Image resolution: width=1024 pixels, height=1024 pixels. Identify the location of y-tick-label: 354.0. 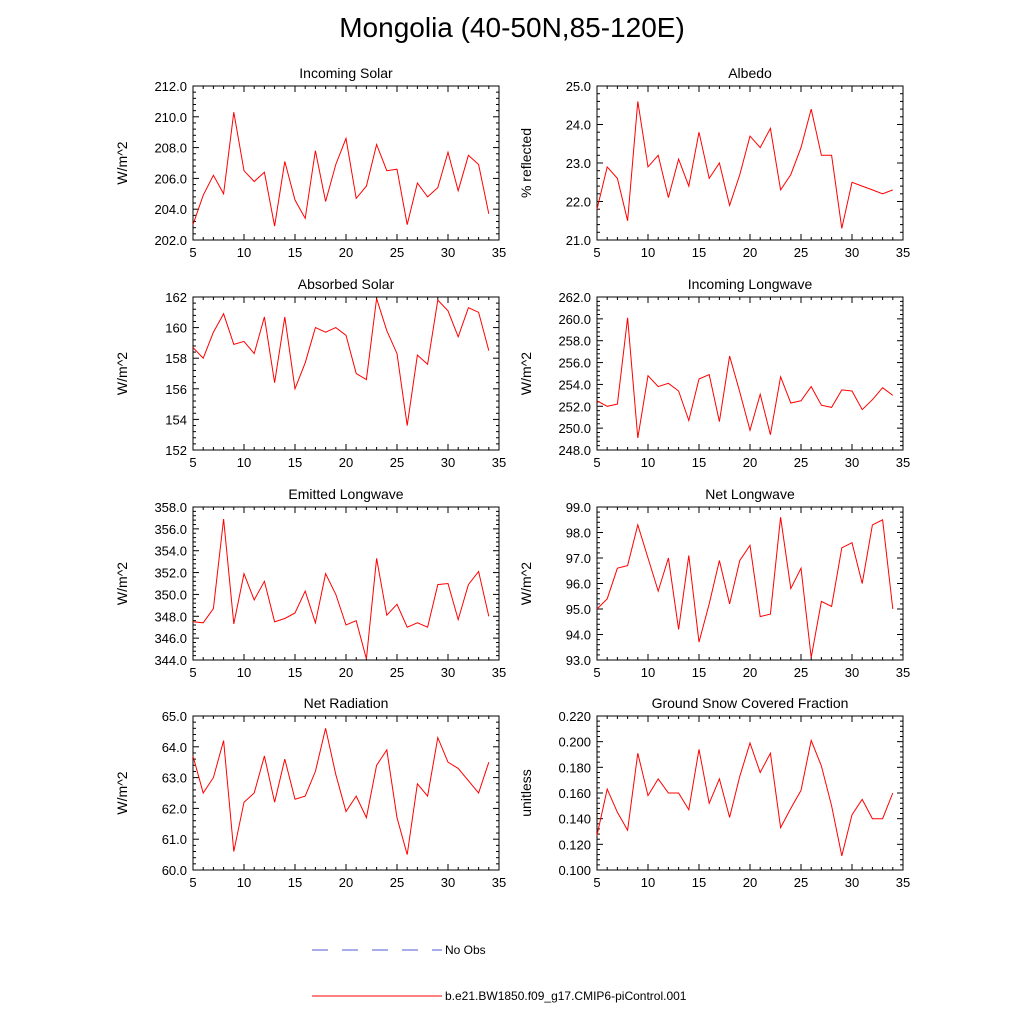
(170, 551).